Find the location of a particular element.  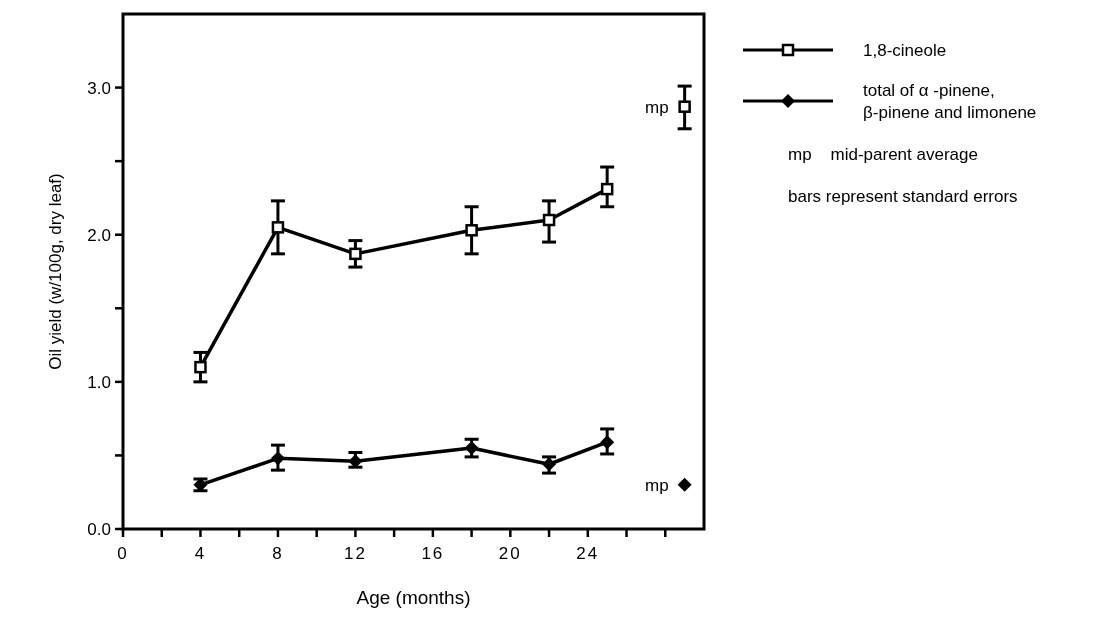

x-tick-label: 20 is located at coordinates (510, 553).